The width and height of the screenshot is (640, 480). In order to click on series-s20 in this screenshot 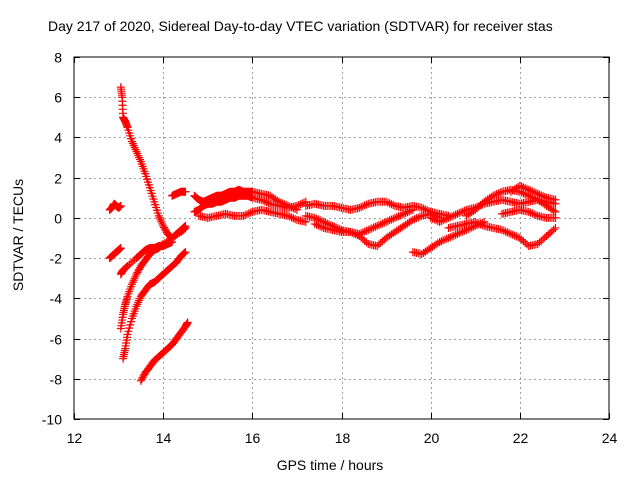, I will do `click(529, 213)`.